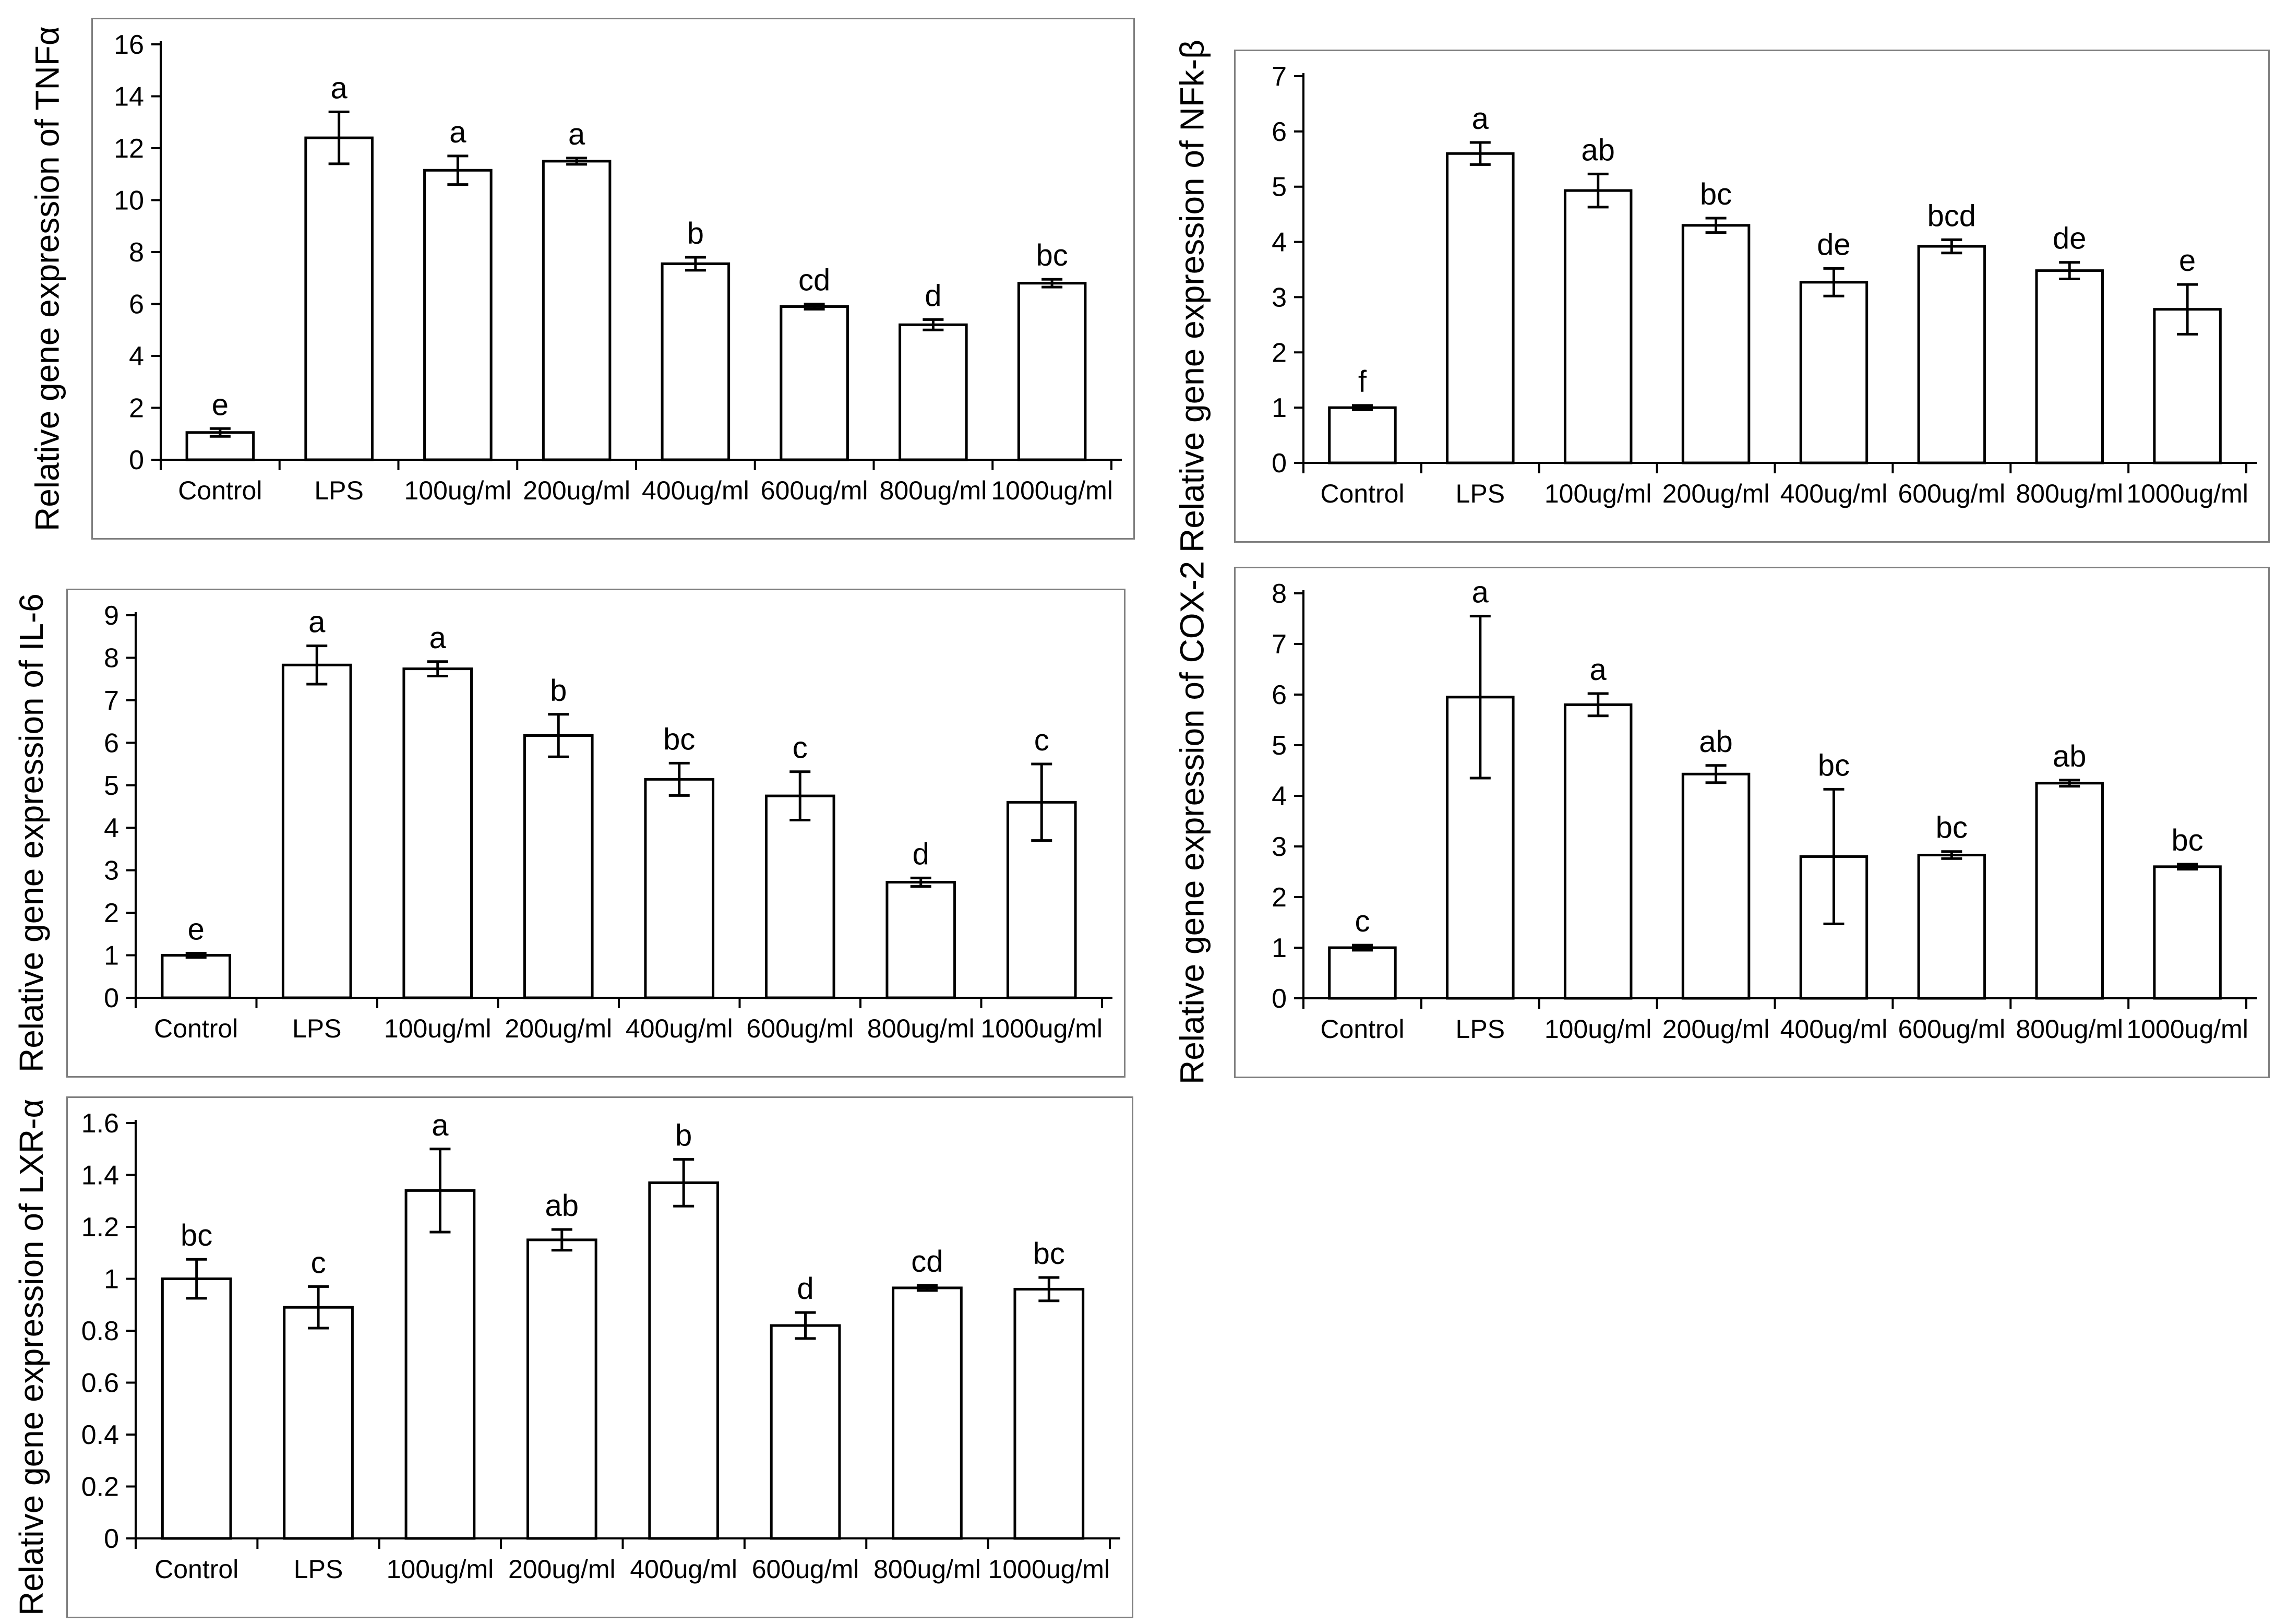  Describe the element at coordinates (47, 278) in the screenshot. I see `y-axis-title-tnfa: Relative gene expression of TNFα` at that location.